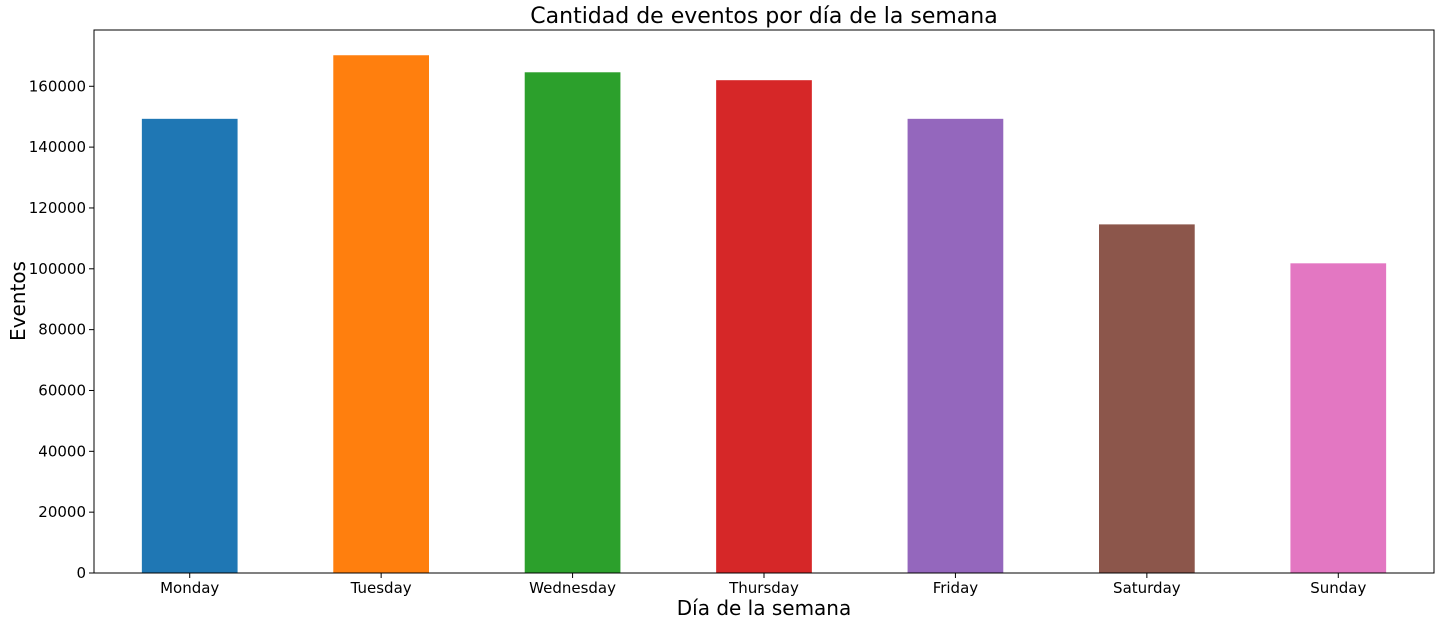 The image size is (1444, 625). Describe the element at coordinates (189, 345) in the screenshot. I see `bar-monday` at that location.